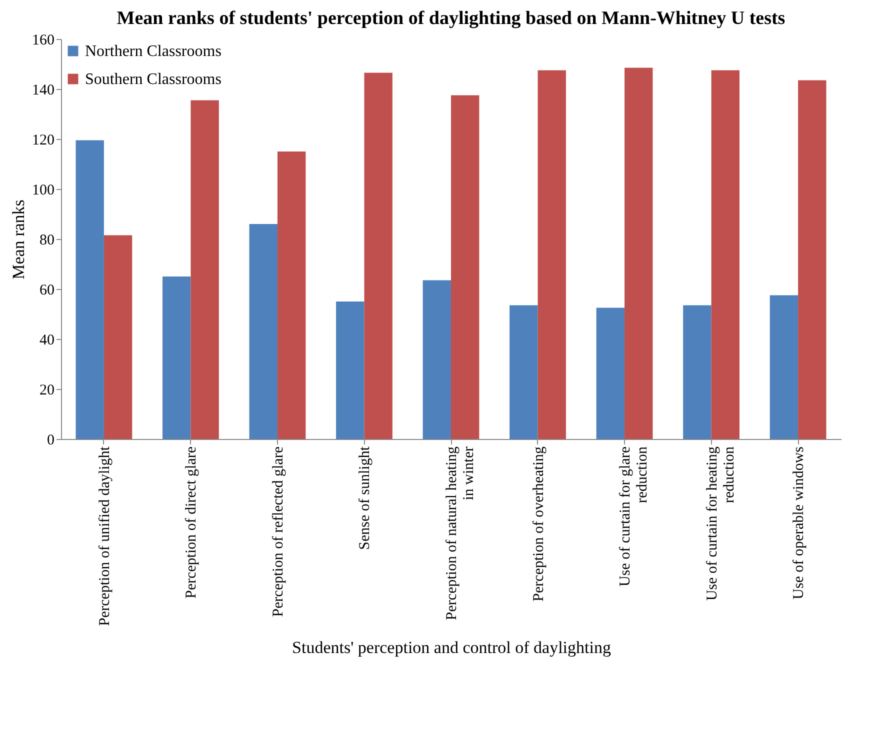 Image resolution: width=877 pixels, height=751 pixels. Describe the element at coordinates (47, 240) in the screenshot. I see `y-tick-label: 80` at that location.